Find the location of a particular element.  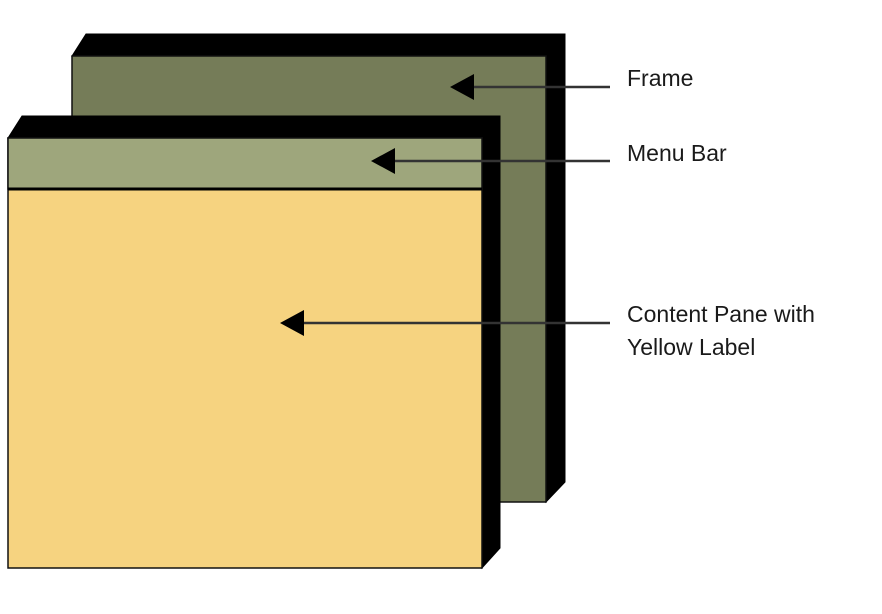

menu-bar-label: Menu Bar is located at coordinates (677, 153).